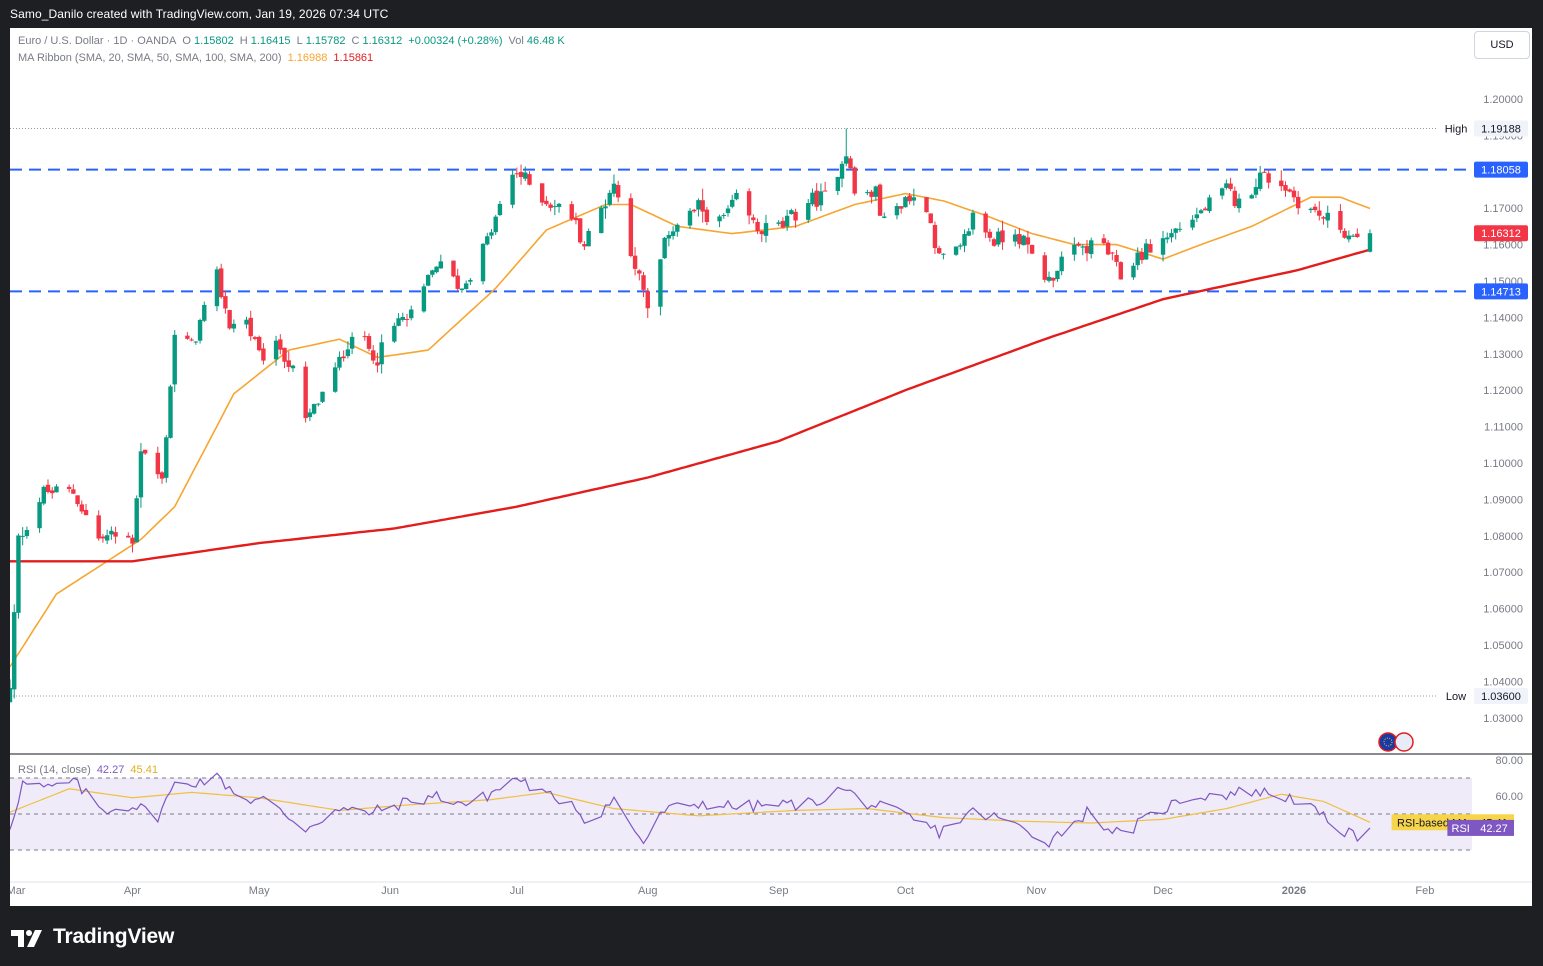  I want to click on y-tick-label: 1.12000, so click(1503, 391).